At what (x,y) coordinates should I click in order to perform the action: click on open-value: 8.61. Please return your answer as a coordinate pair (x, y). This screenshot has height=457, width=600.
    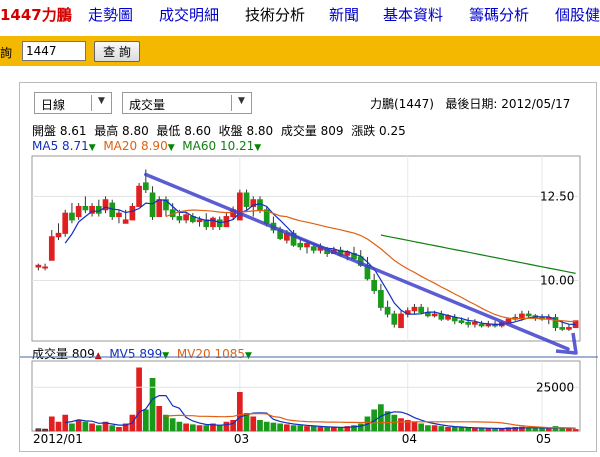
    Looking at the image, I should click on (73, 131).